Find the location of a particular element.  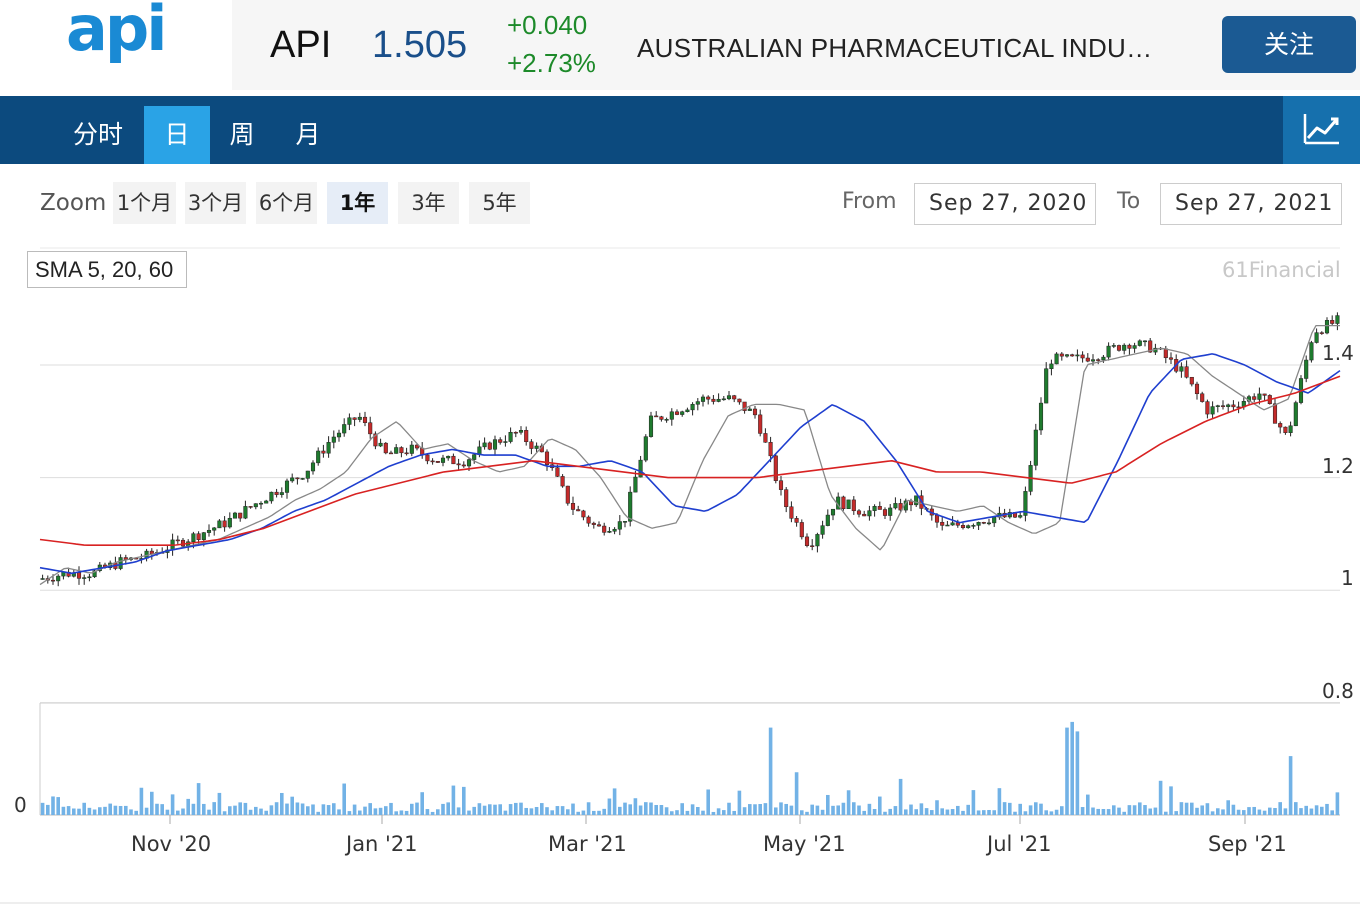

tab-intraday: 分时 is located at coordinates (97, 134).